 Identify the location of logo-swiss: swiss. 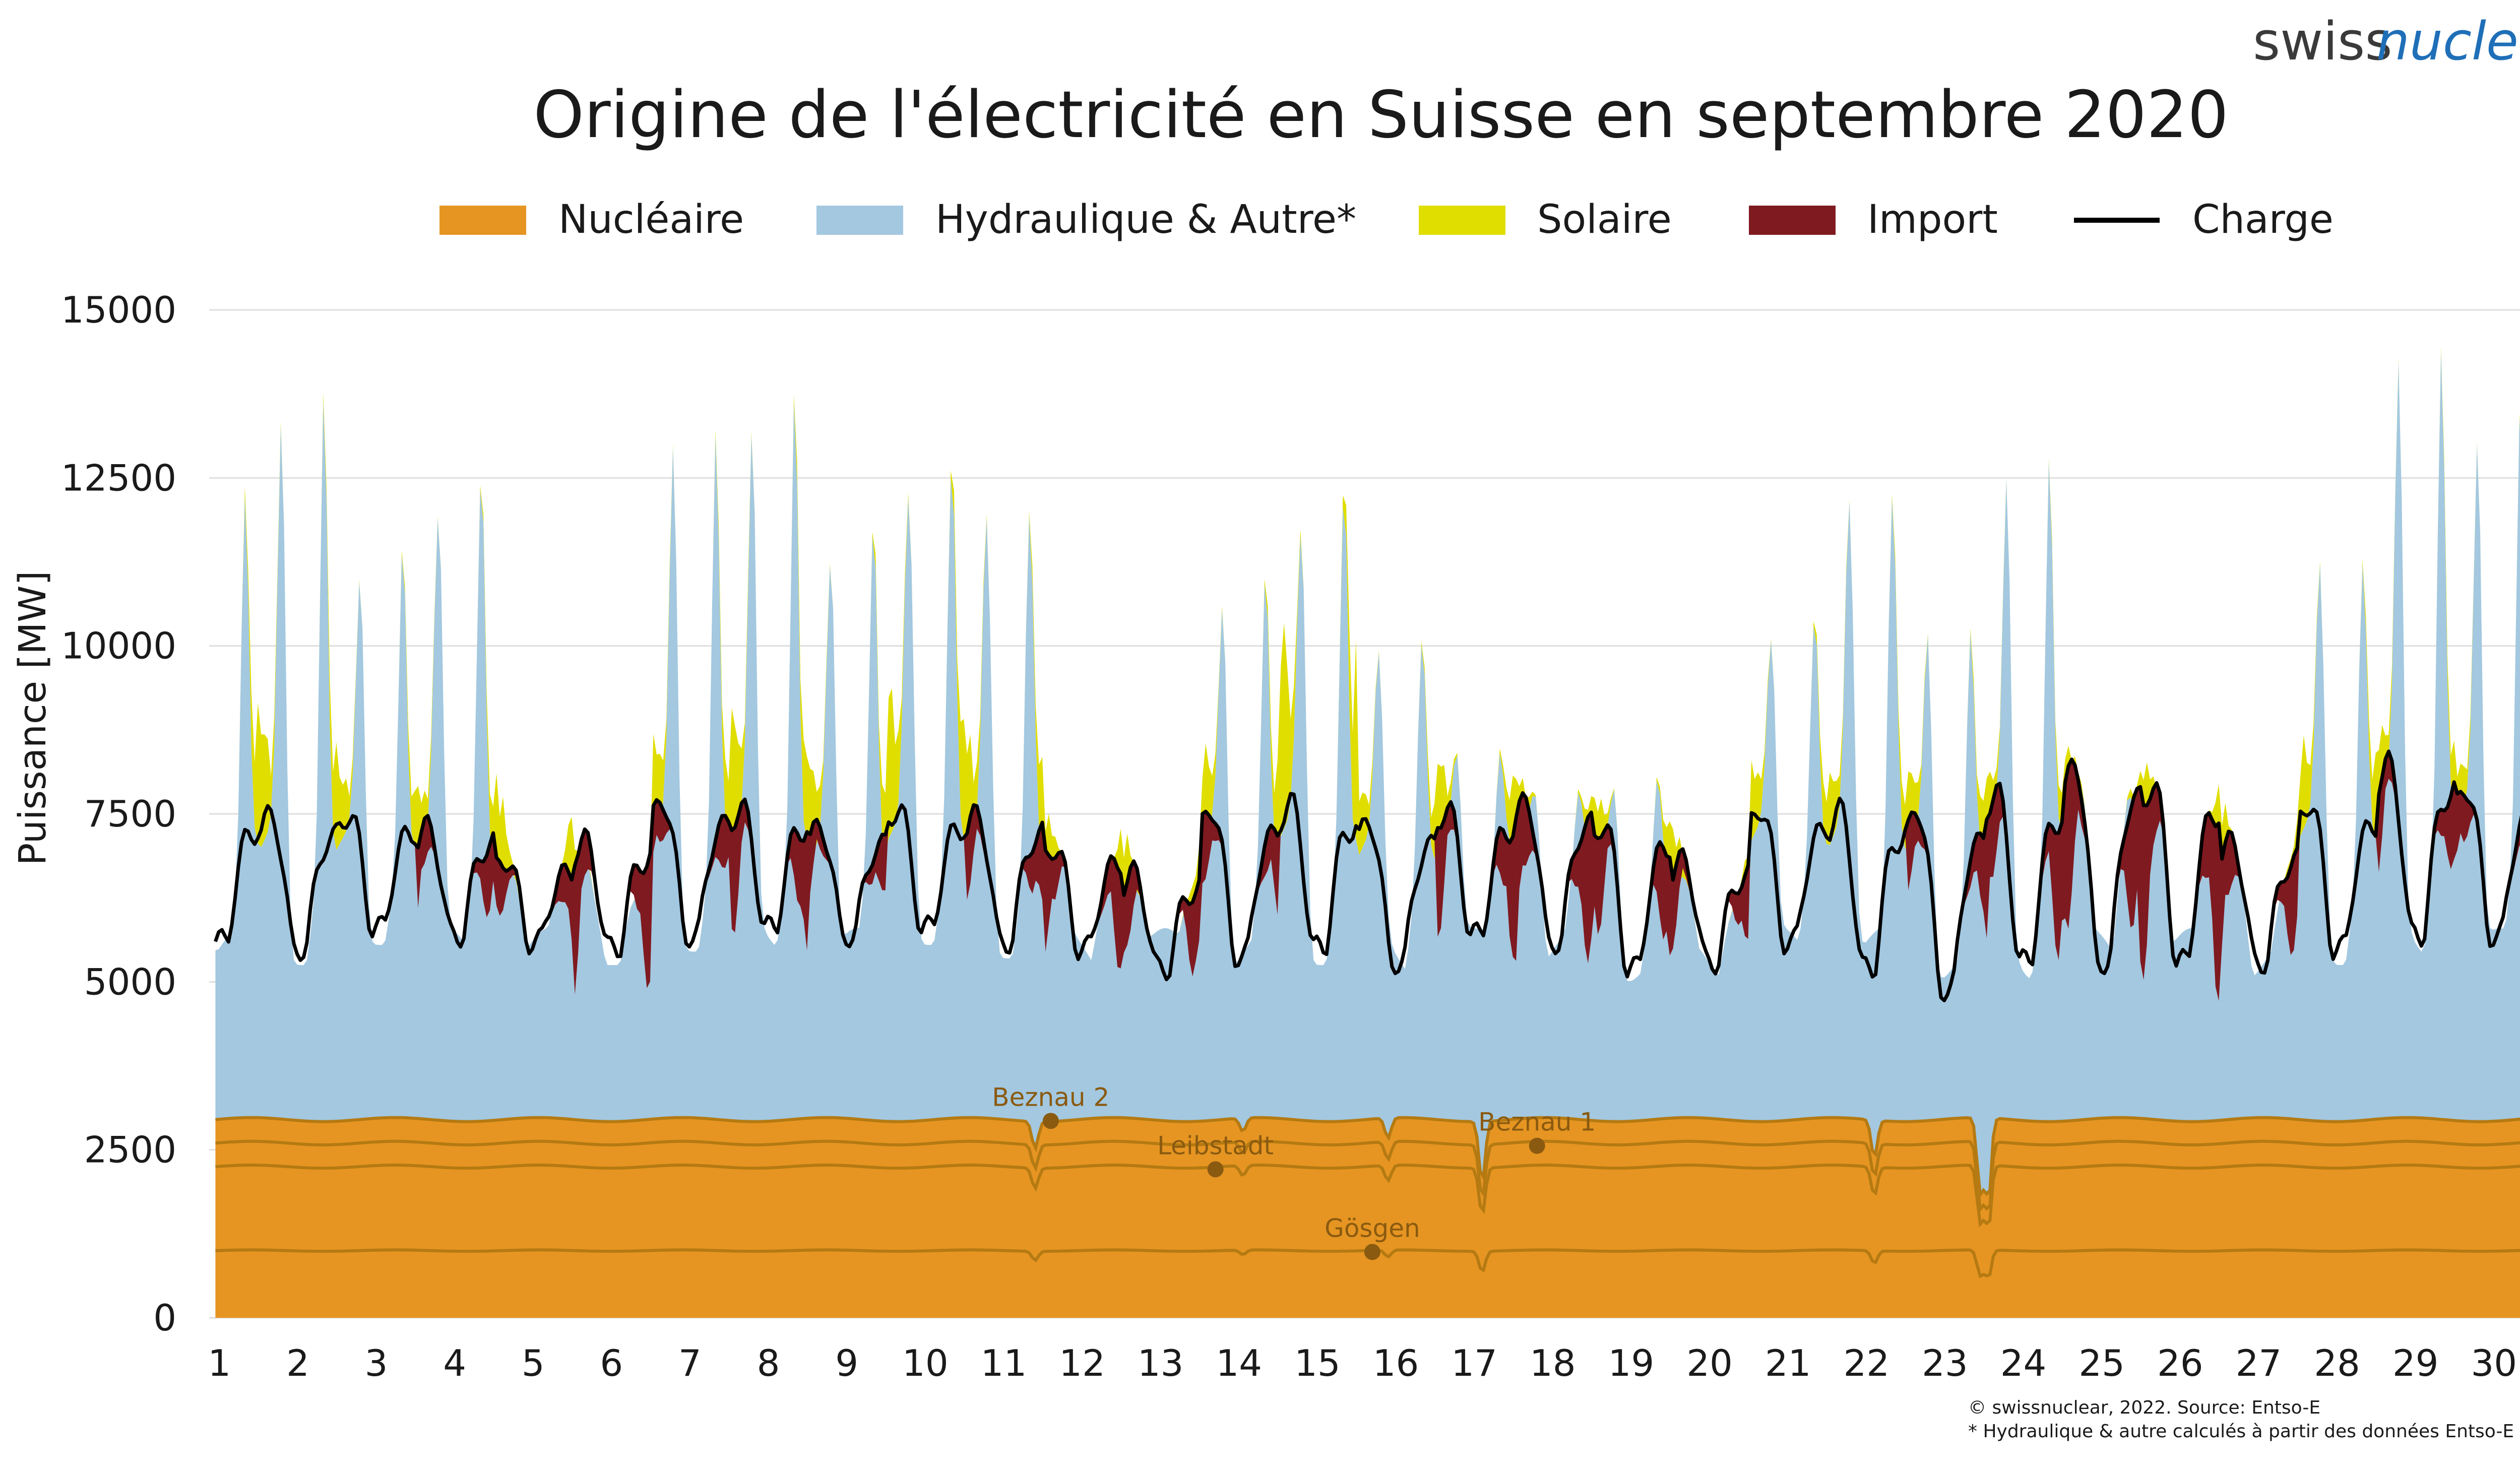
(2322, 41).